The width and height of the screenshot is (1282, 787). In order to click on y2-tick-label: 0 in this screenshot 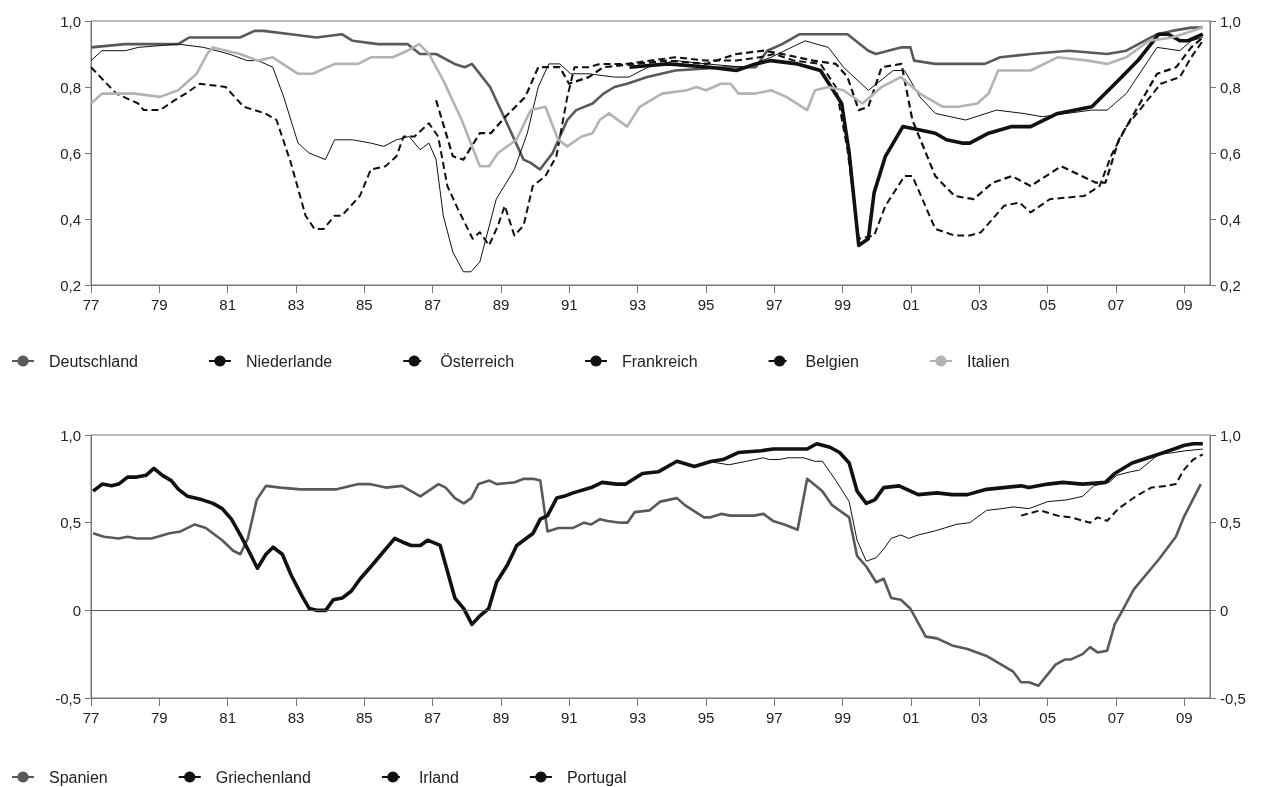, I will do `click(1224, 610)`.